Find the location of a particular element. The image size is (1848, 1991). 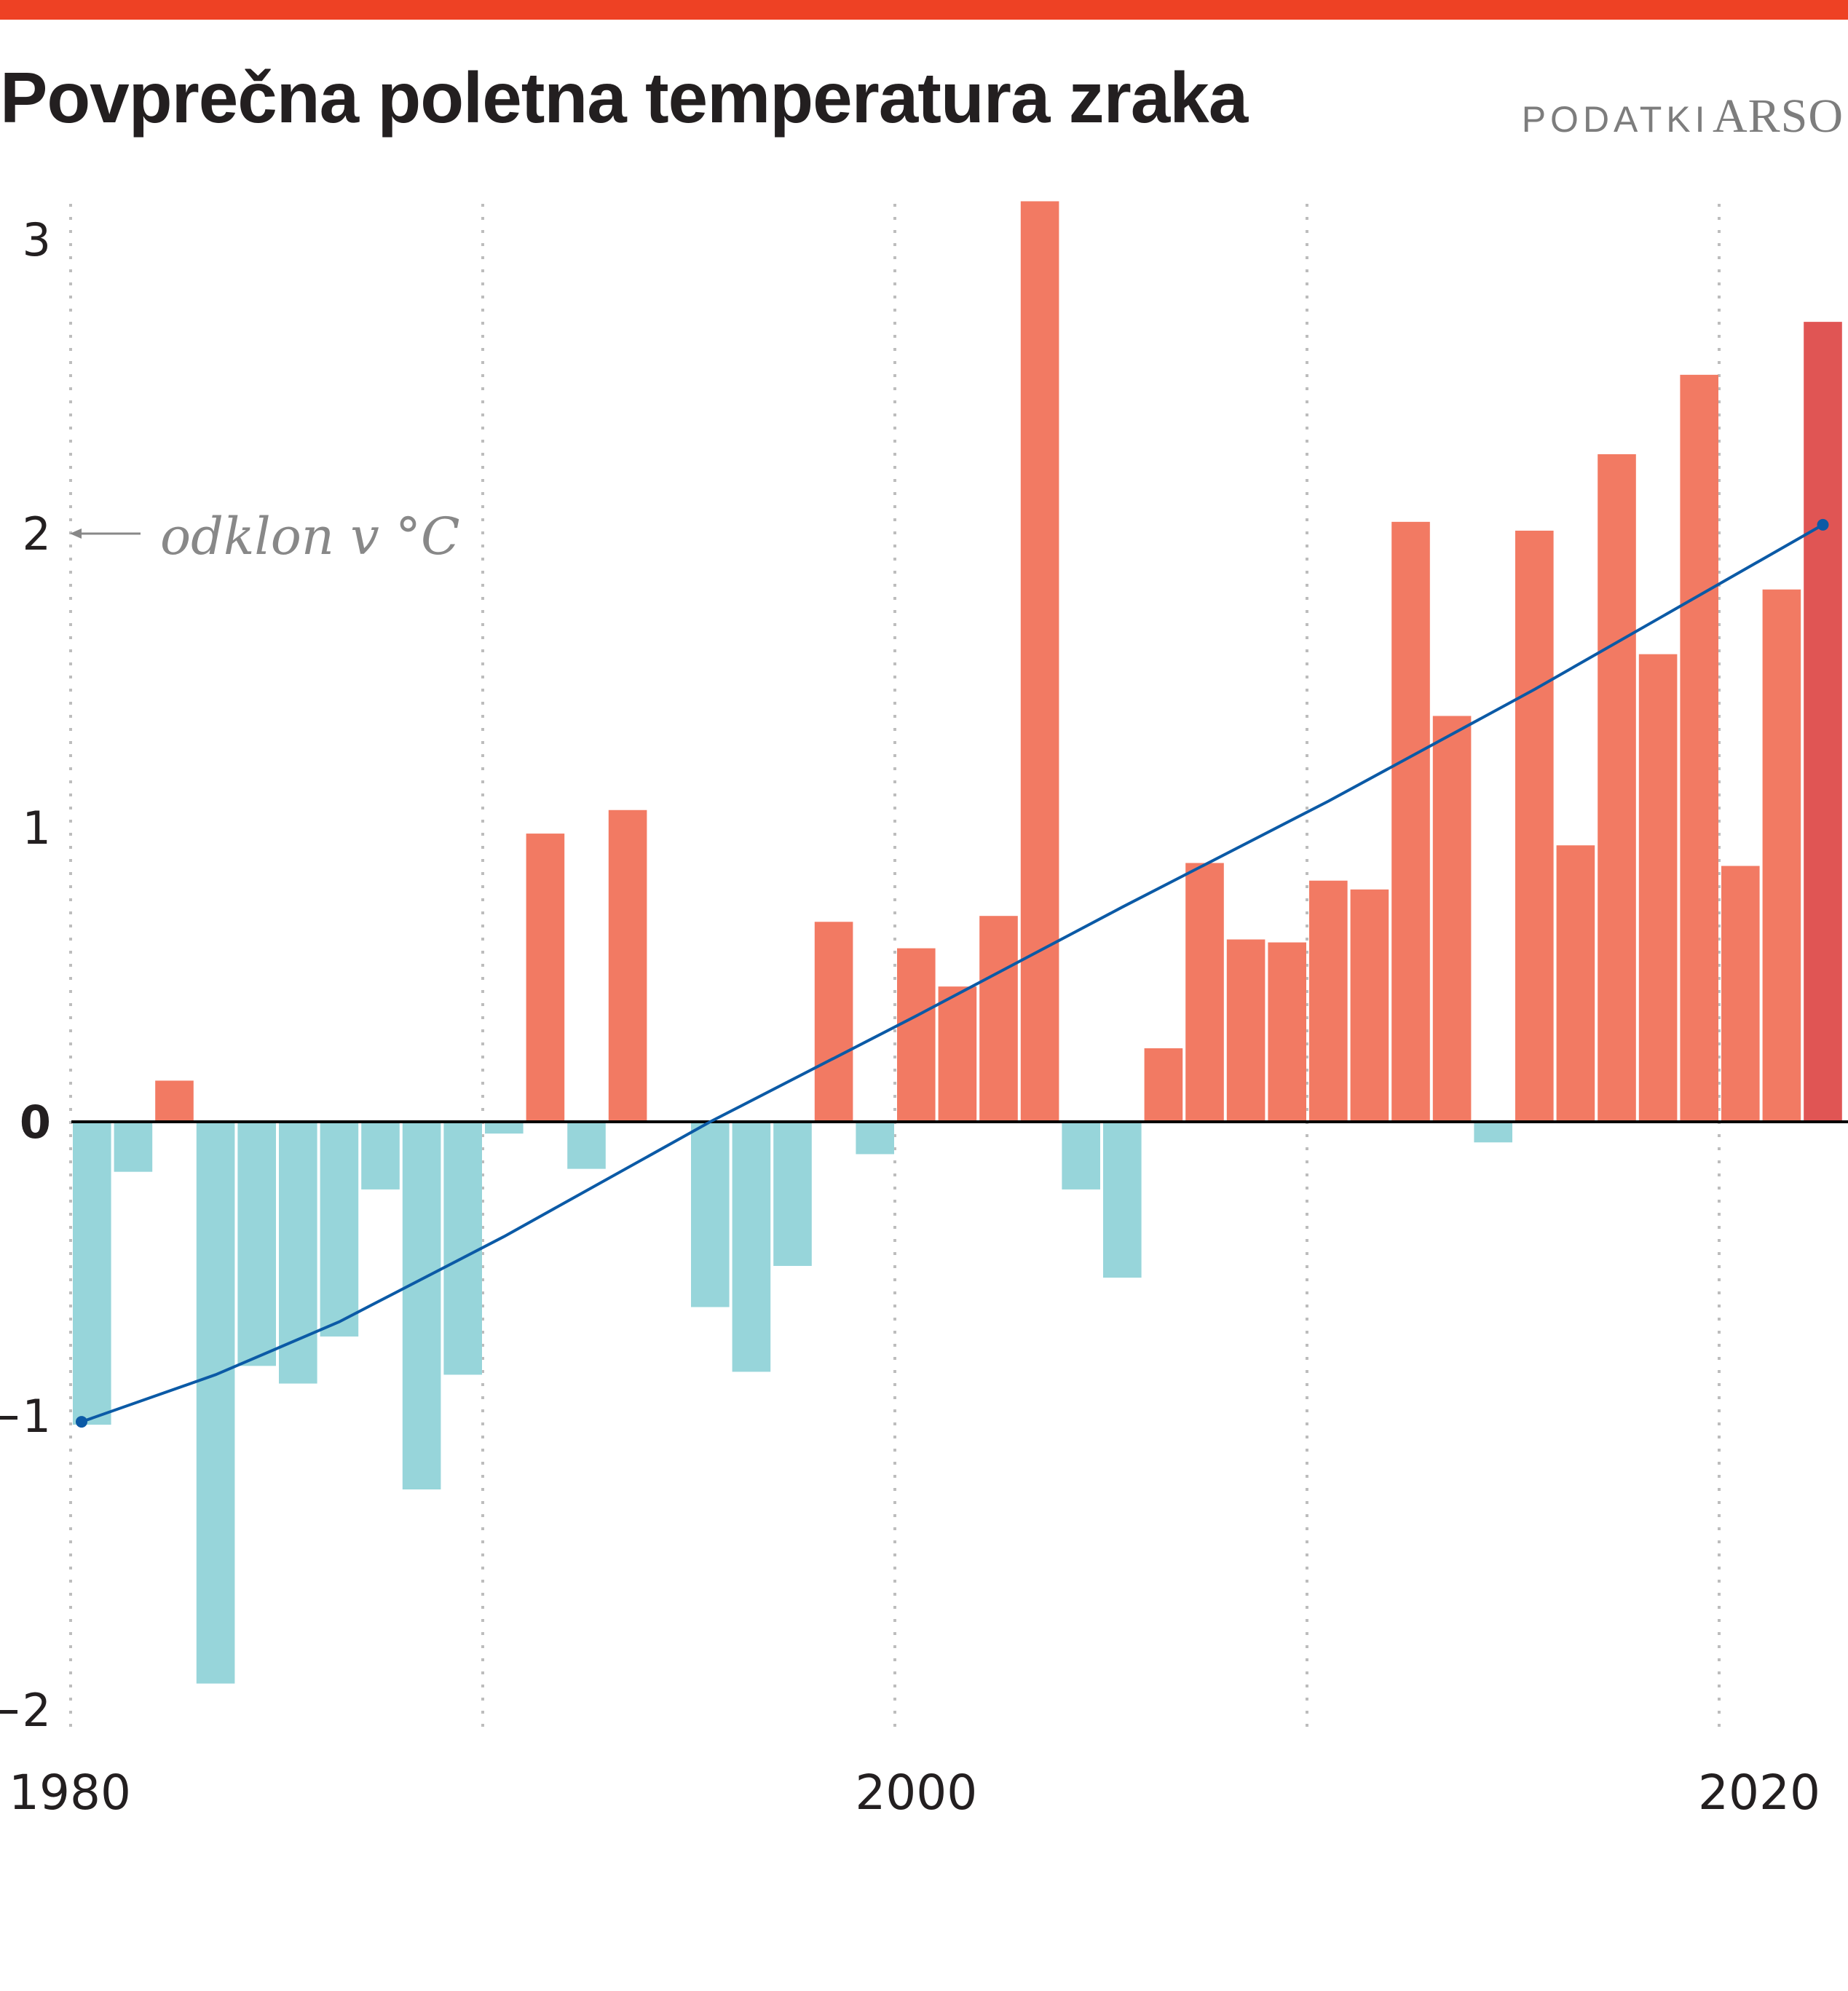

source-credit: PODATKI ARSO is located at coordinates (1683, 116).